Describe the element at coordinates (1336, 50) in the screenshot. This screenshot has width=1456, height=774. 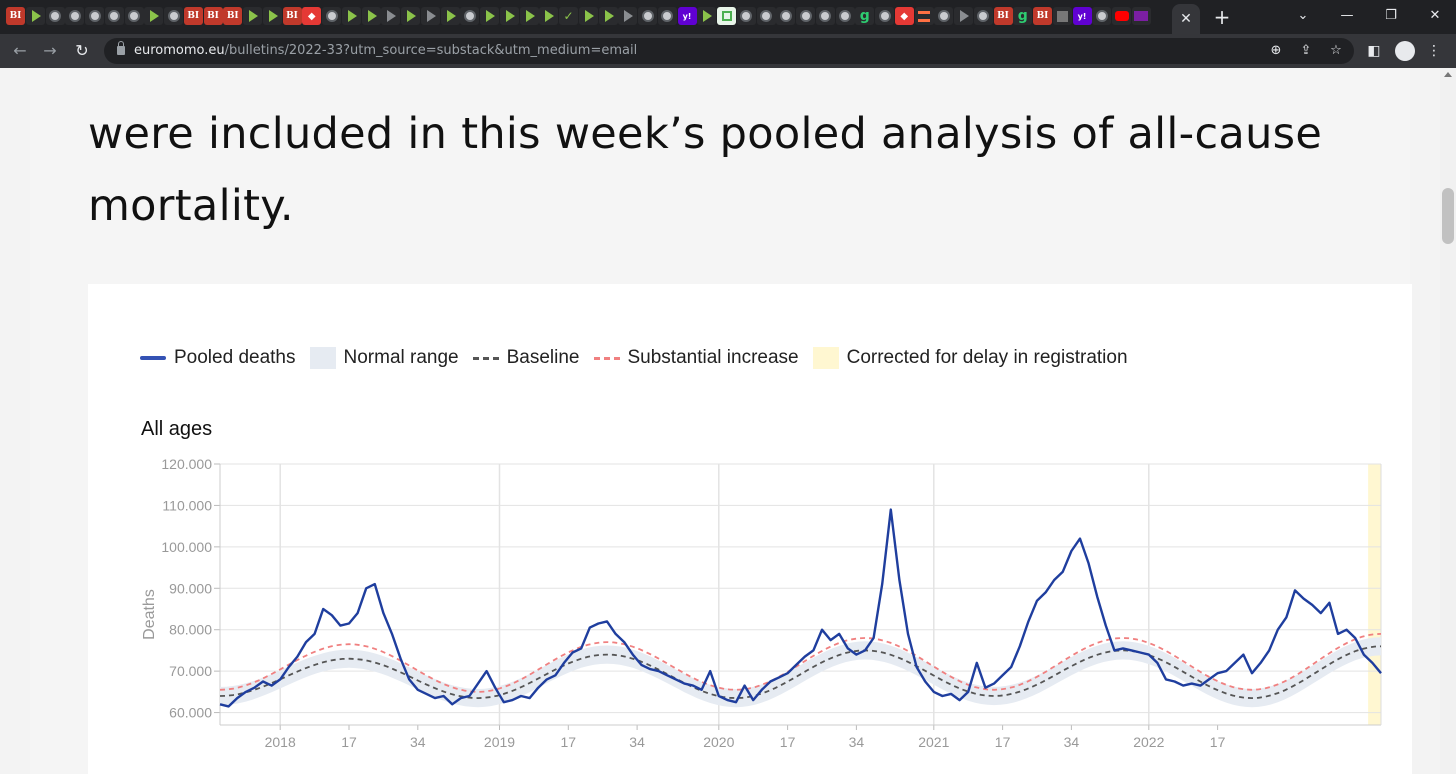
I see `bookmark-star-icon: ☆` at that location.